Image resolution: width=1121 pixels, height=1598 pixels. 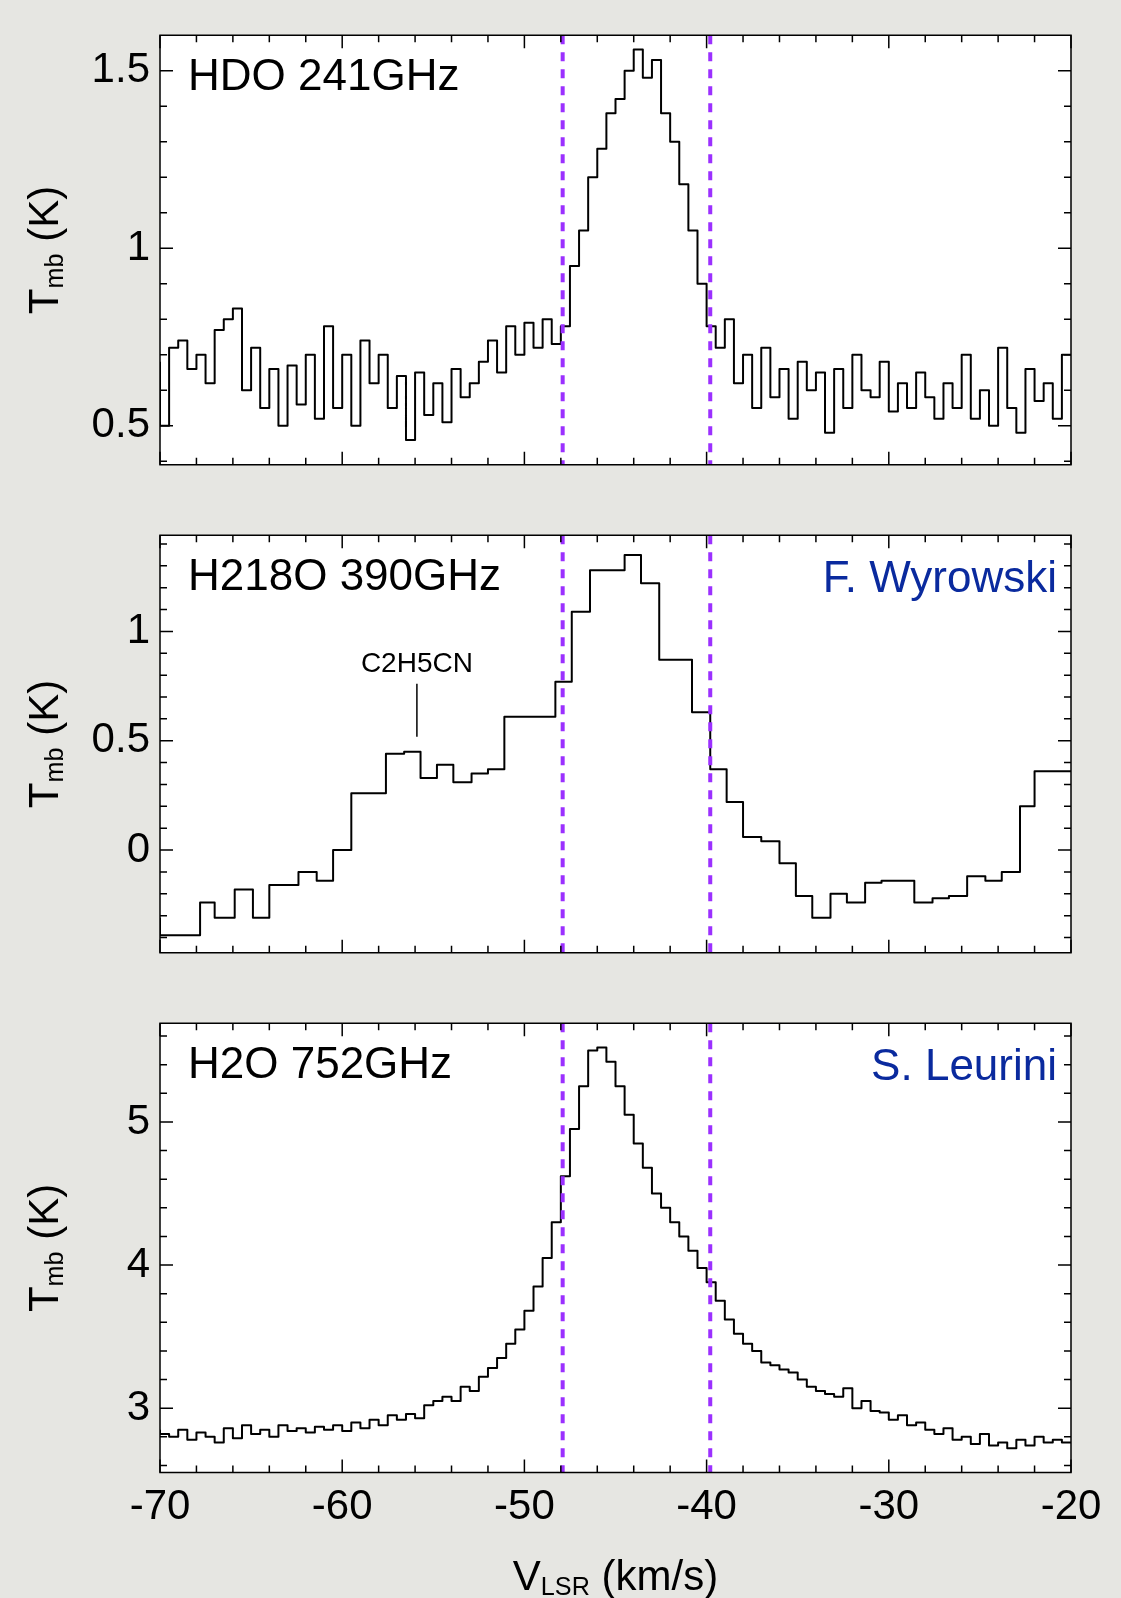 I want to click on y-tick-label: 1.5, so click(x=120, y=68).